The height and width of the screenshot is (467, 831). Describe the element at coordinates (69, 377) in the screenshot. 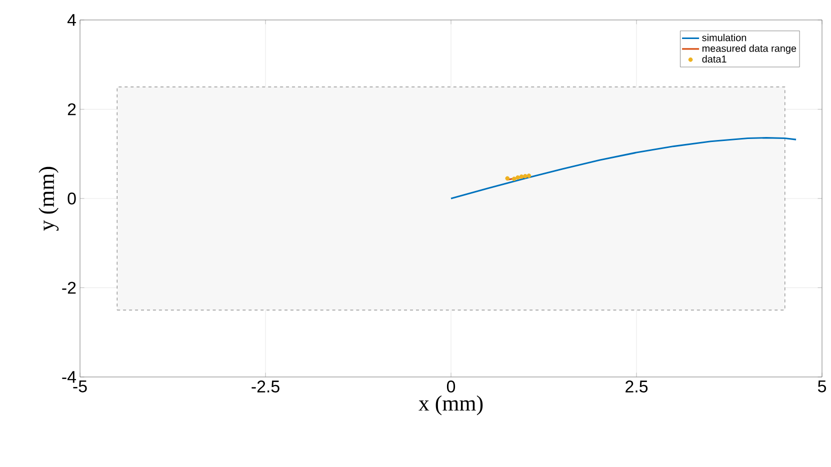

I see `y-tick-label: -4` at that location.